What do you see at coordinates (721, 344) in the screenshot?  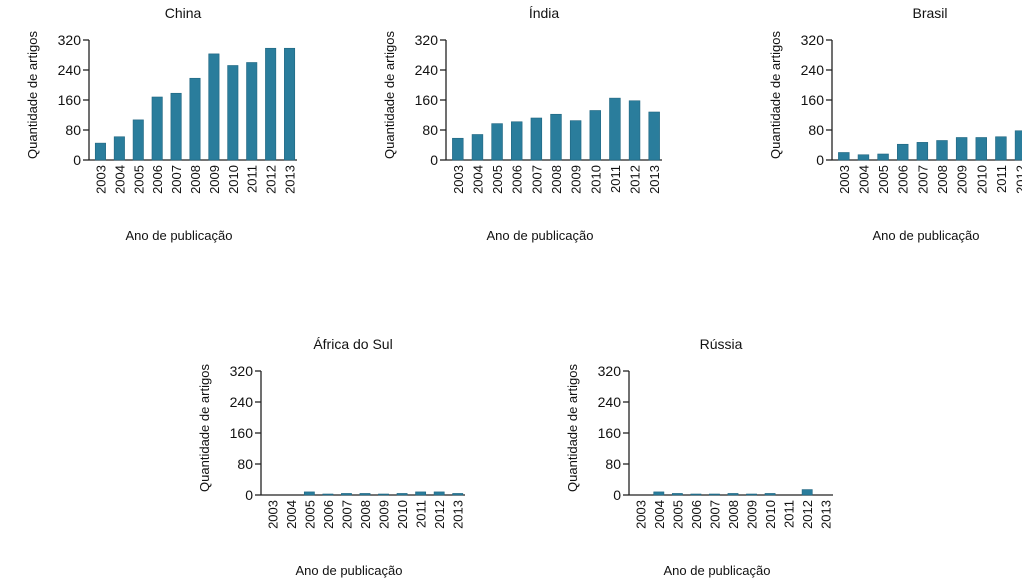 I see `chart-title: Rússia` at bounding box center [721, 344].